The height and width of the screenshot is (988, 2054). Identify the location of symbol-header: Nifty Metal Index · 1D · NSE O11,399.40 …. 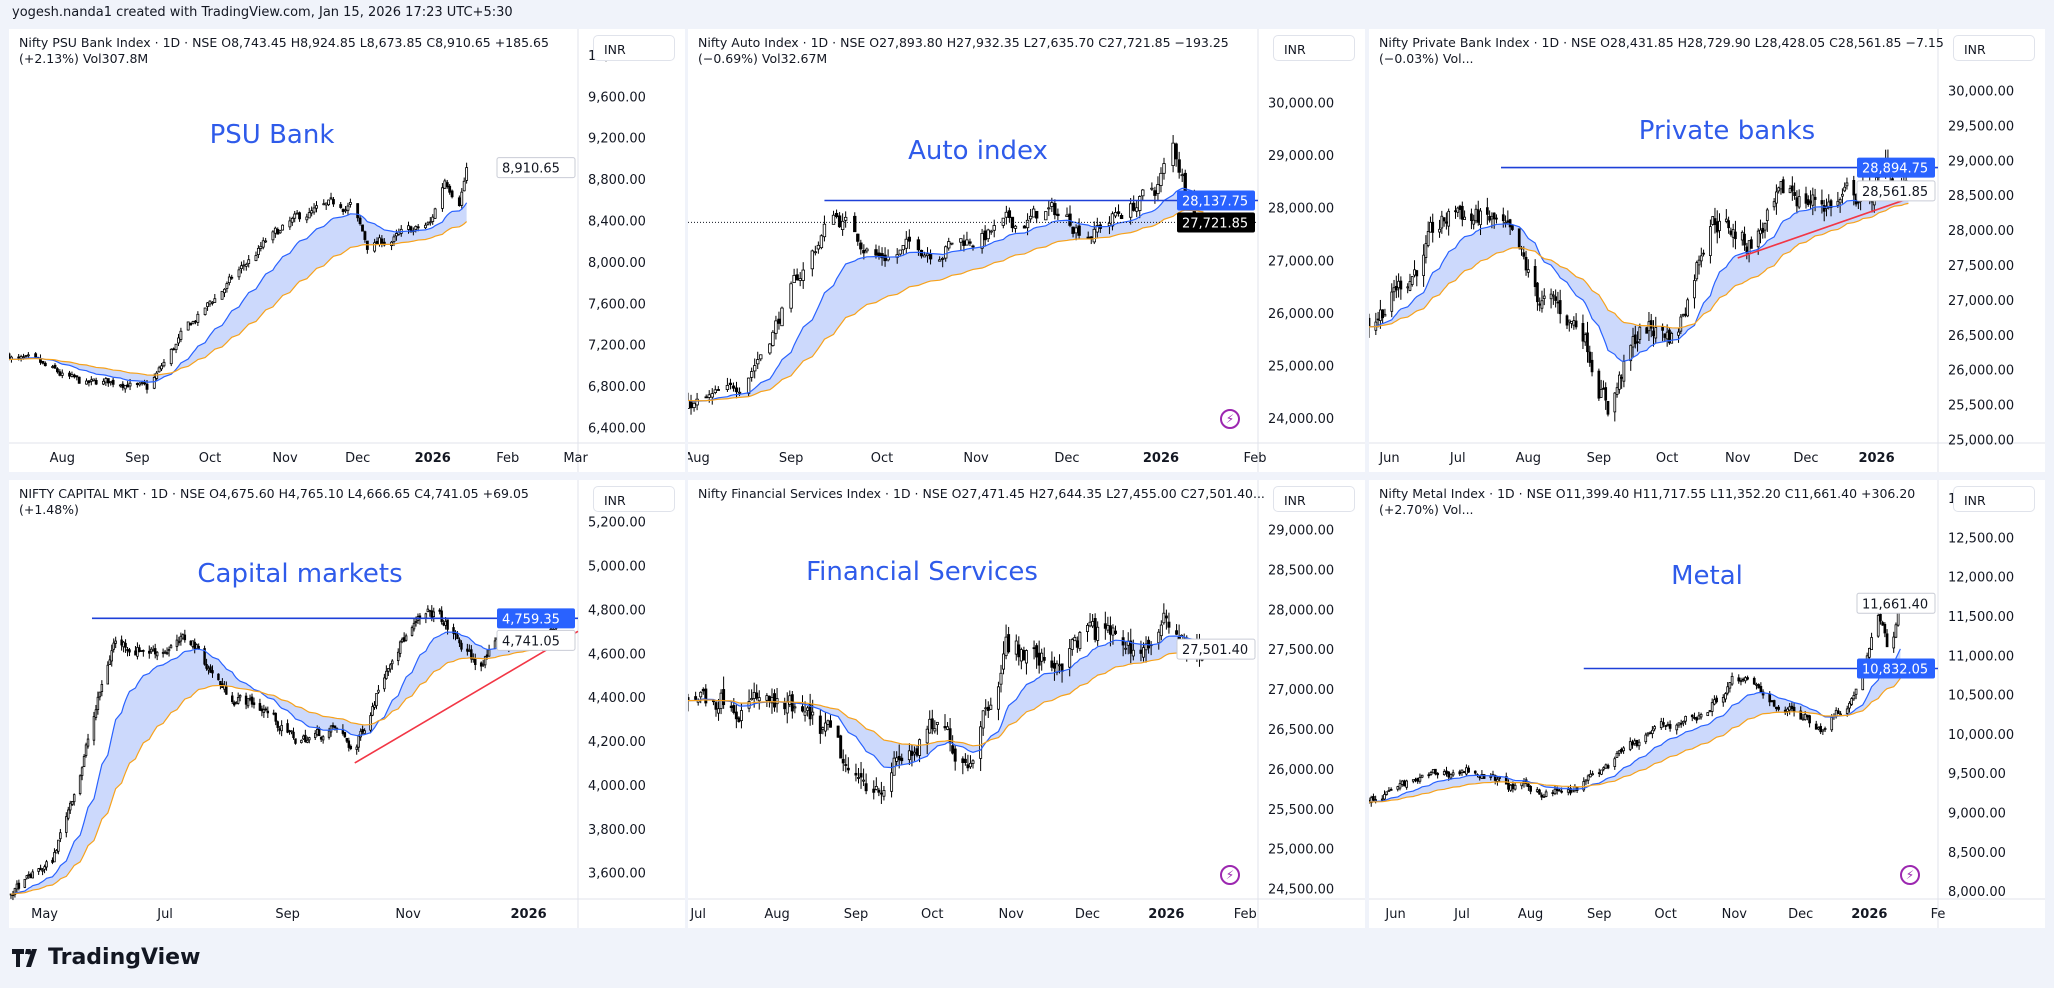
(1647, 501).